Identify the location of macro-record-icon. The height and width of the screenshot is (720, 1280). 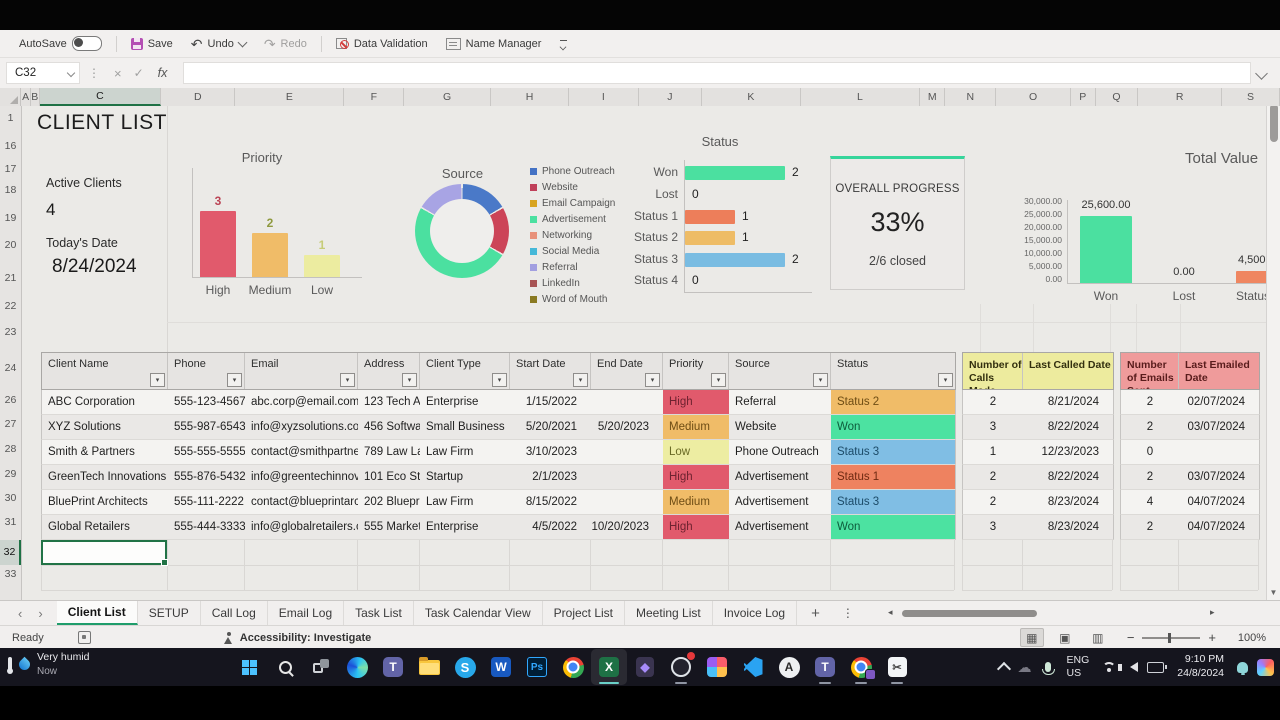
(84, 637).